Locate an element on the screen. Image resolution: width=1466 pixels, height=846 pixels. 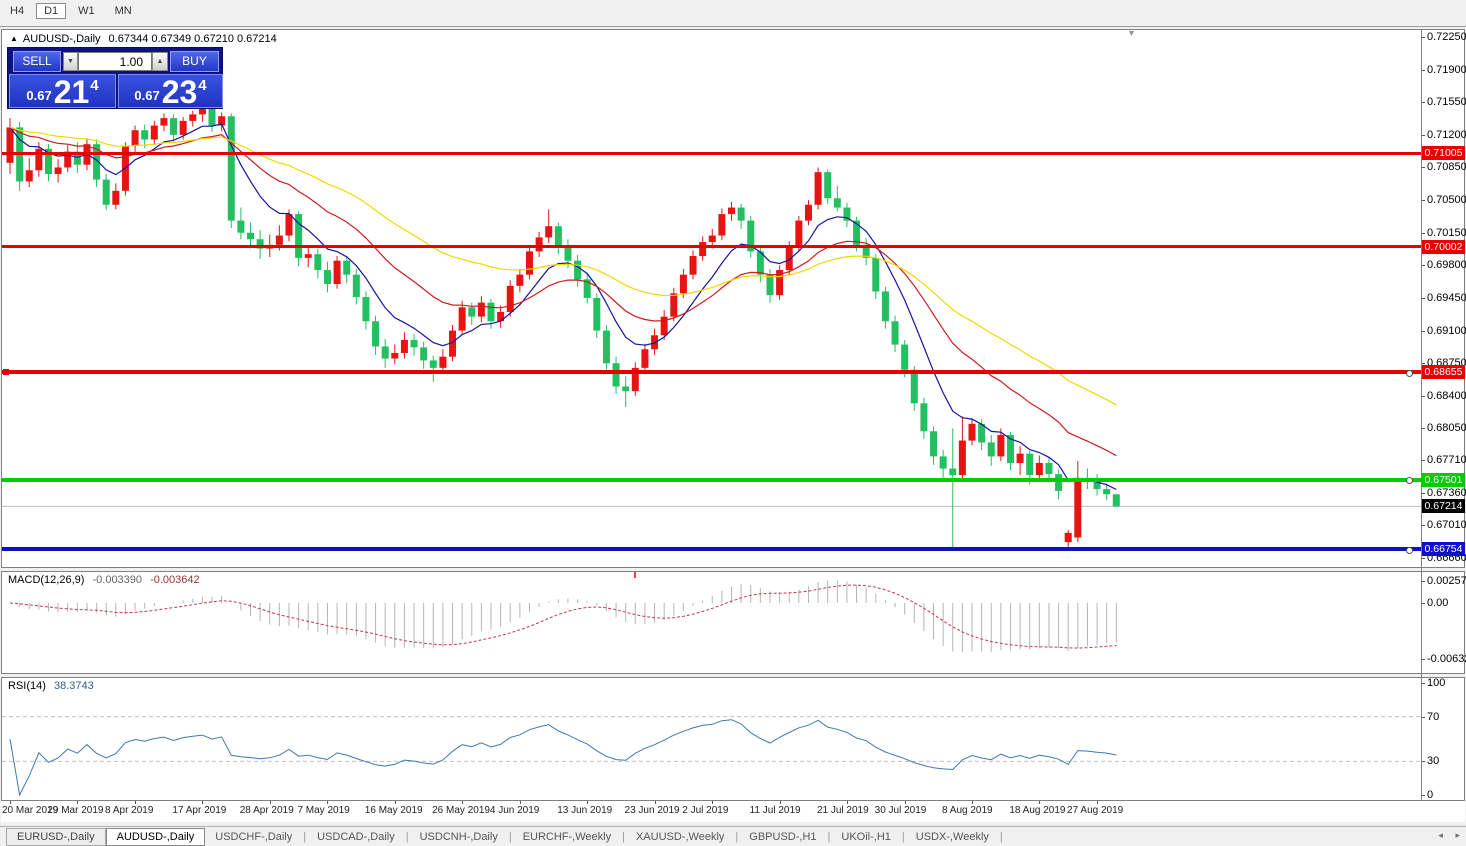
macd-label: MACD(12,26,9) -0.003390 -0.003642 is located at coordinates (104, 580).